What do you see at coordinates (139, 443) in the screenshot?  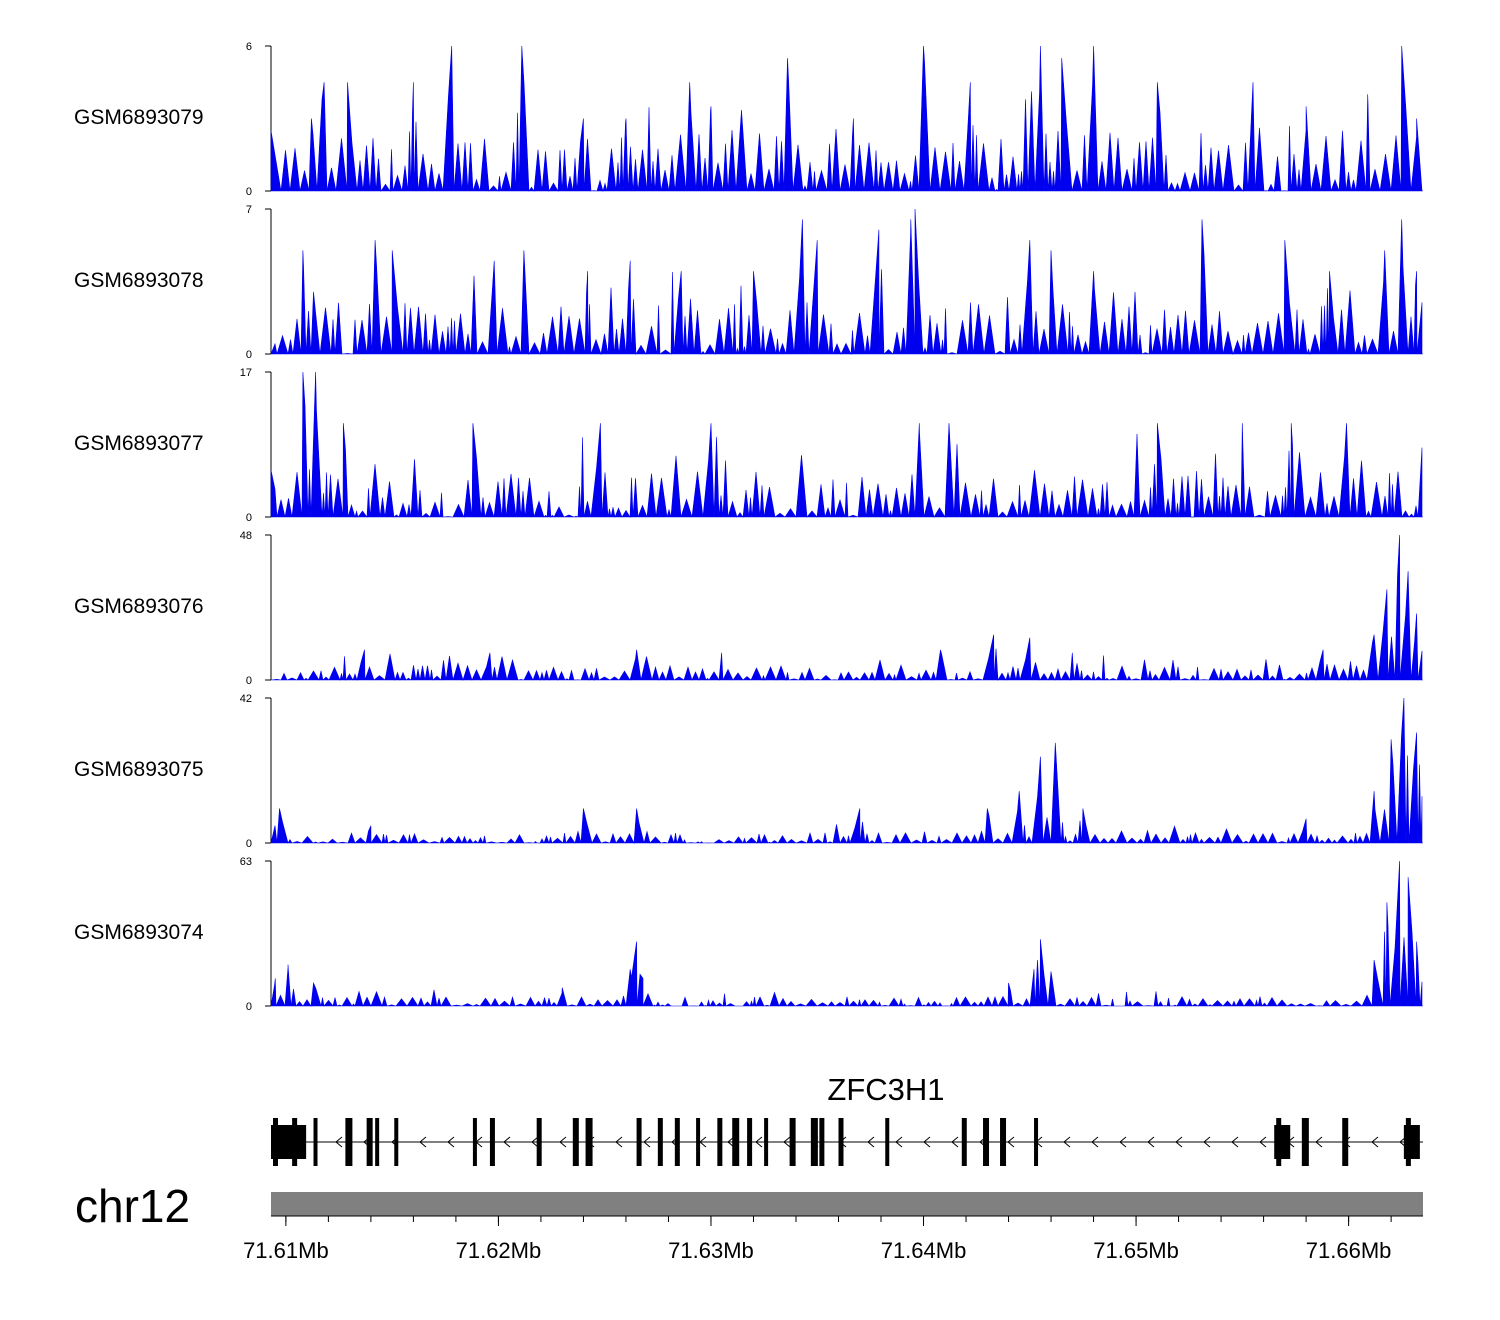 I see `track-label: GSM6893077` at bounding box center [139, 443].